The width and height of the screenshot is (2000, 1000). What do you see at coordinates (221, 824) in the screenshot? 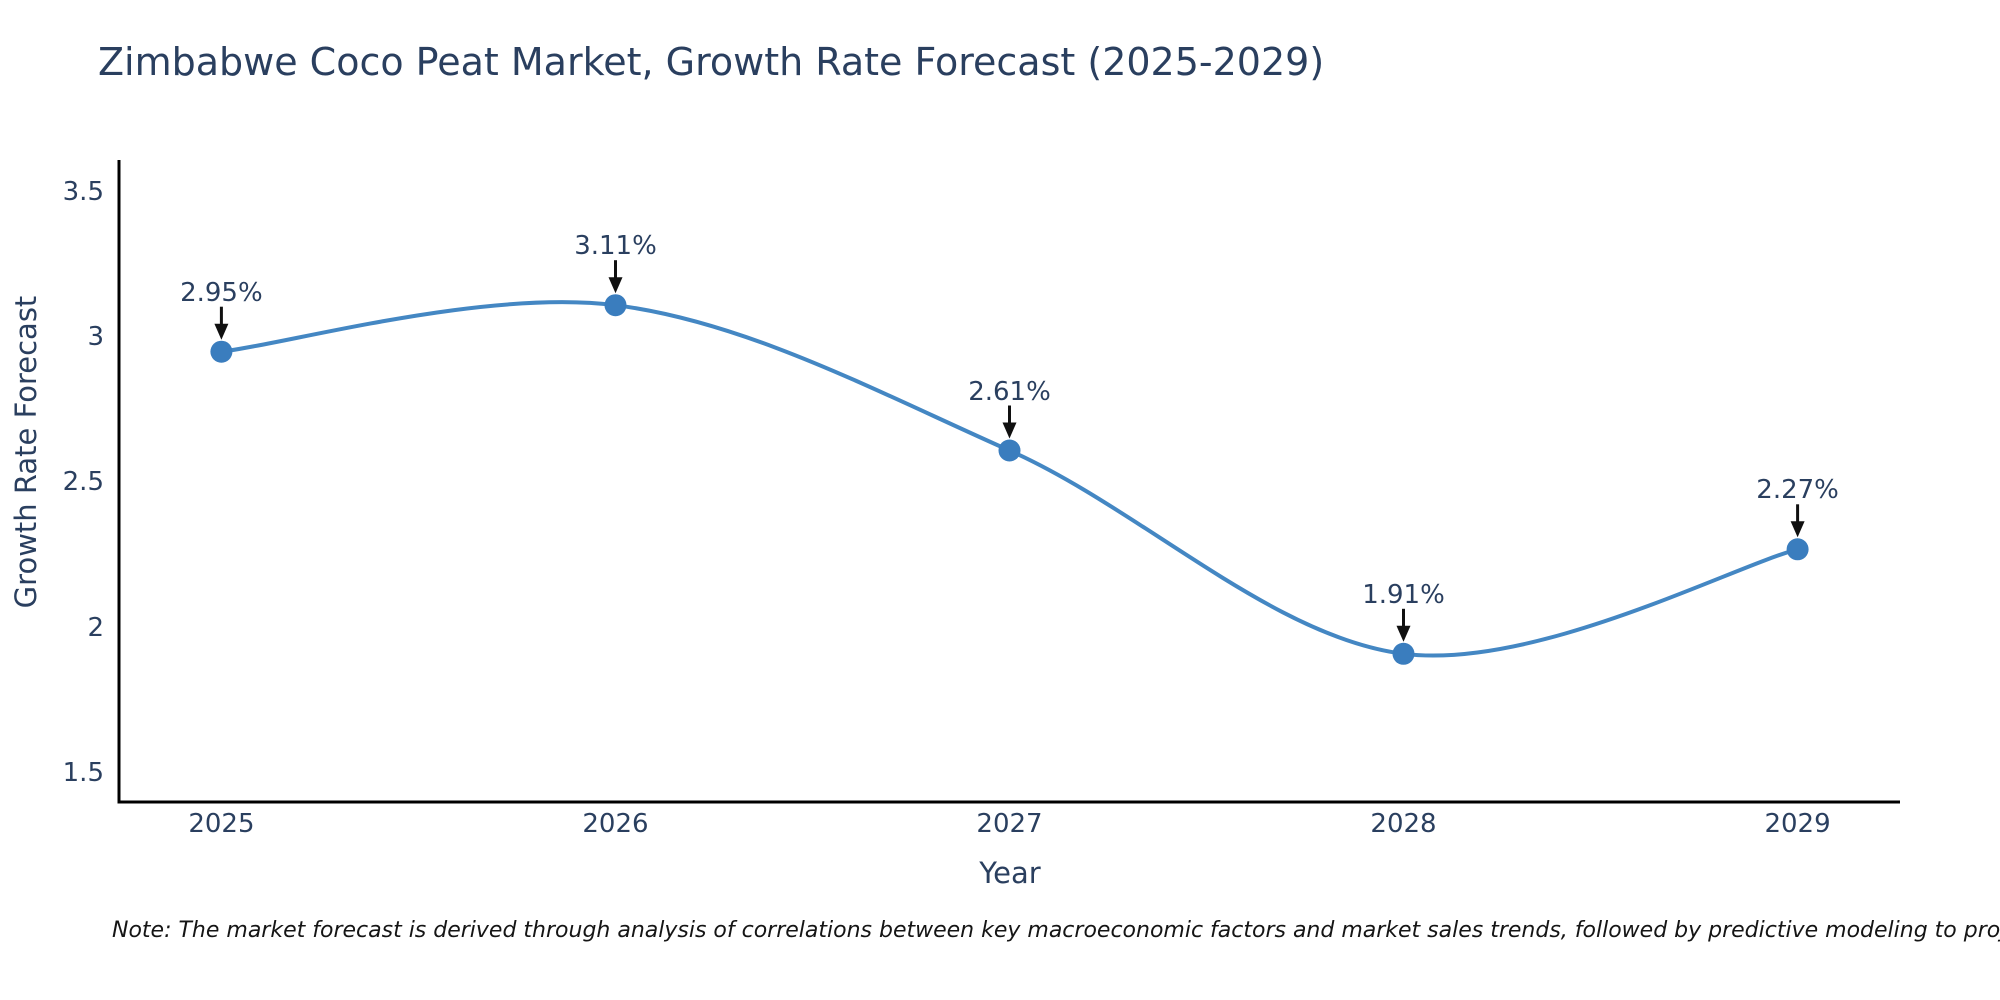
I see `x-tick-label: 2025` at bounding box center [221, 824].